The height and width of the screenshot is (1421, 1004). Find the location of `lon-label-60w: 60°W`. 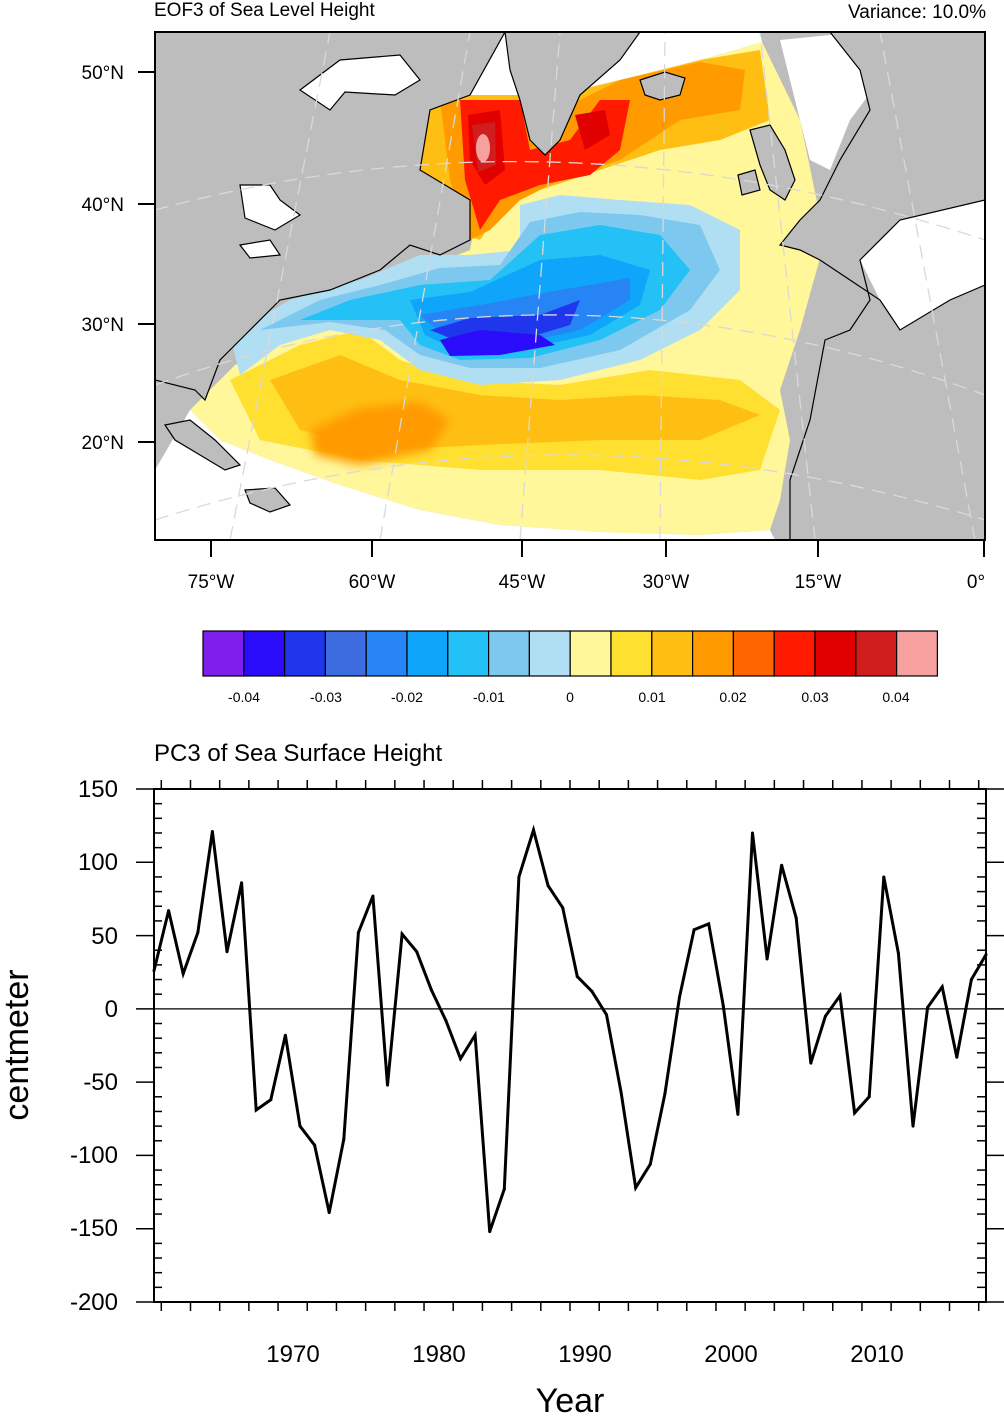

lon-label-60w: 60°W is located at coordinates (372, 582).